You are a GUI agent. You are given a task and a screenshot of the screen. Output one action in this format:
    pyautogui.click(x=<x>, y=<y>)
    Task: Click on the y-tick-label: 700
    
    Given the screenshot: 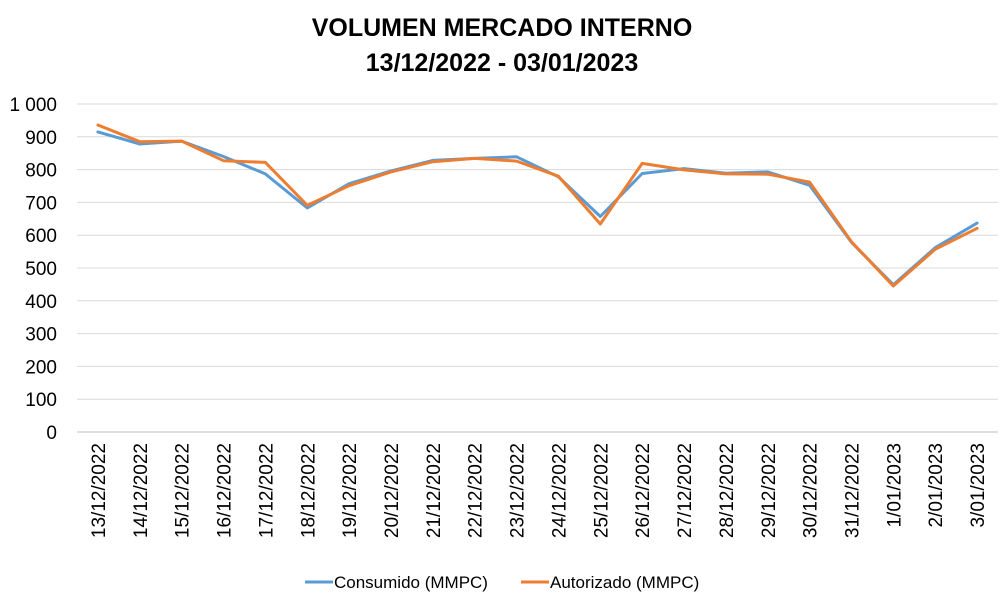 What is the action you would take?
    pyautogui.click(x=41, y=203)
    